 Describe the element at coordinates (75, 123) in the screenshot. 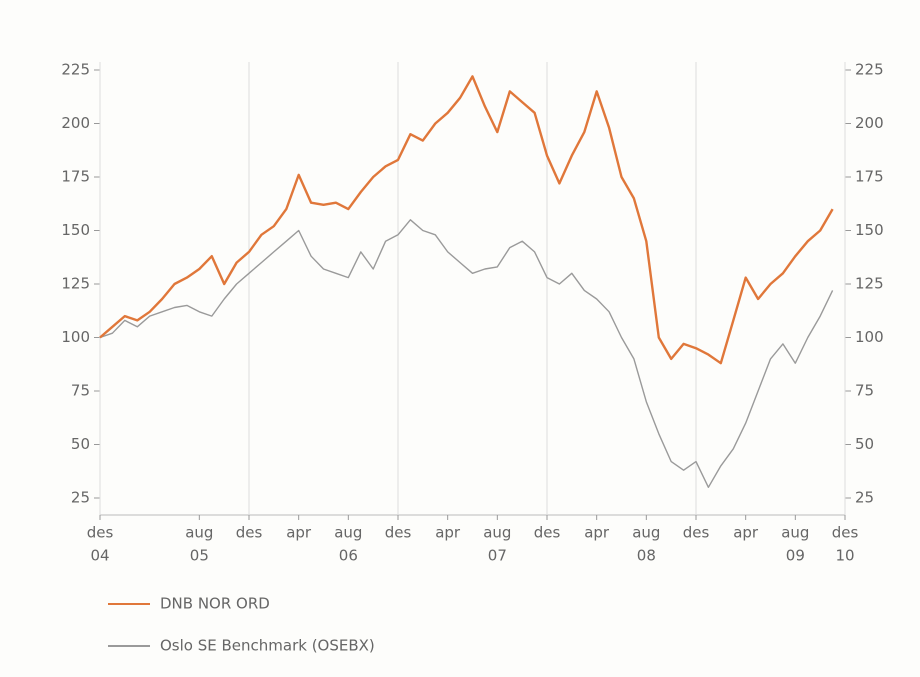

I see `y-tick-label: 200` at that location.